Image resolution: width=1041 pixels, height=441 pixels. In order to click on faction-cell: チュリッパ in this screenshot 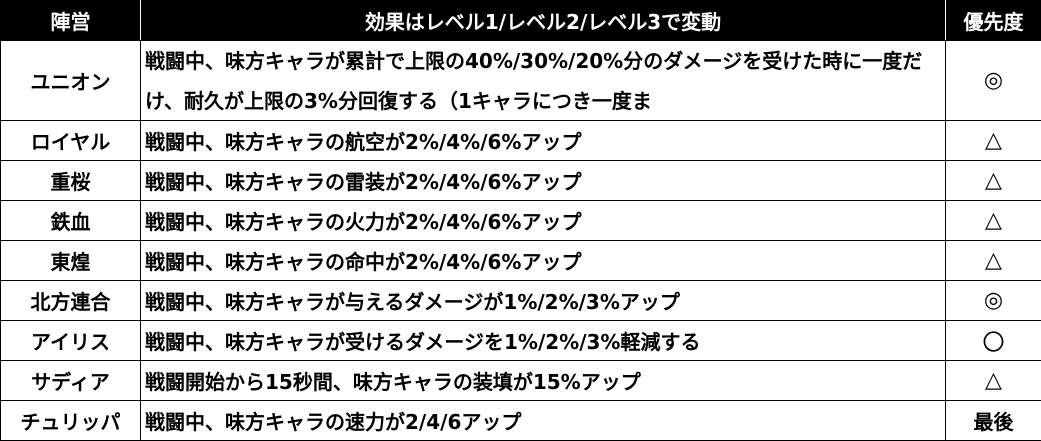, I will do `click(70, 420)`.